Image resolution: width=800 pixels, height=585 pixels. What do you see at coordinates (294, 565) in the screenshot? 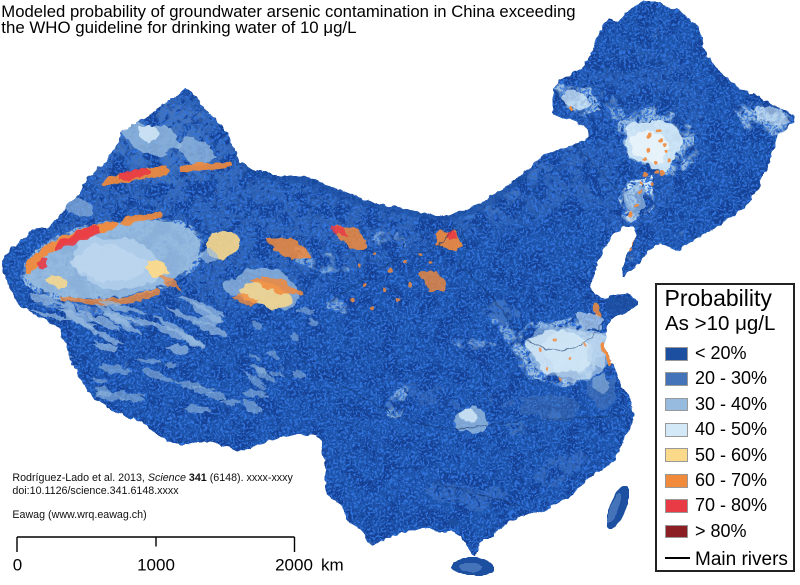
I see `svg-text: 2000` at bounding box center [294, 565].